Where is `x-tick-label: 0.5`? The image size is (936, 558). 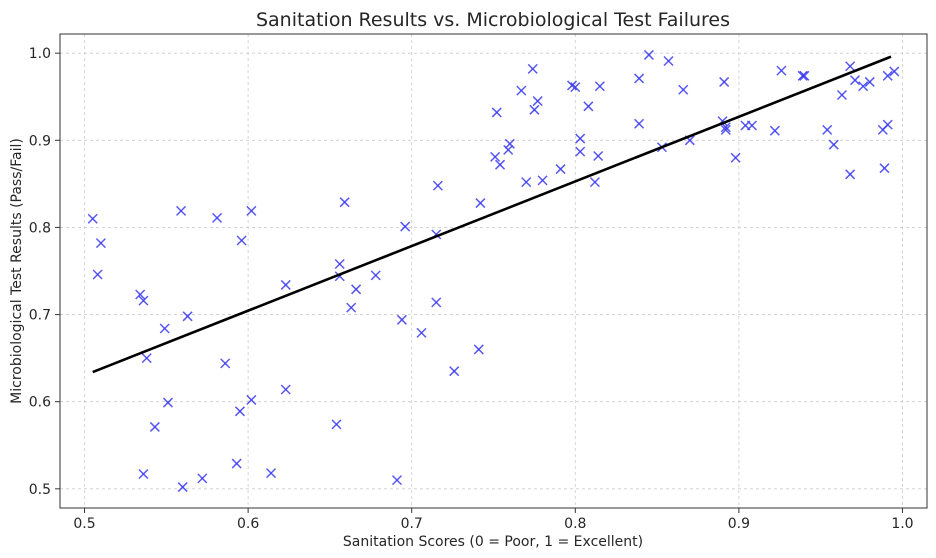 x-tick-label: 0.5 is located at coordinates (84, 524).